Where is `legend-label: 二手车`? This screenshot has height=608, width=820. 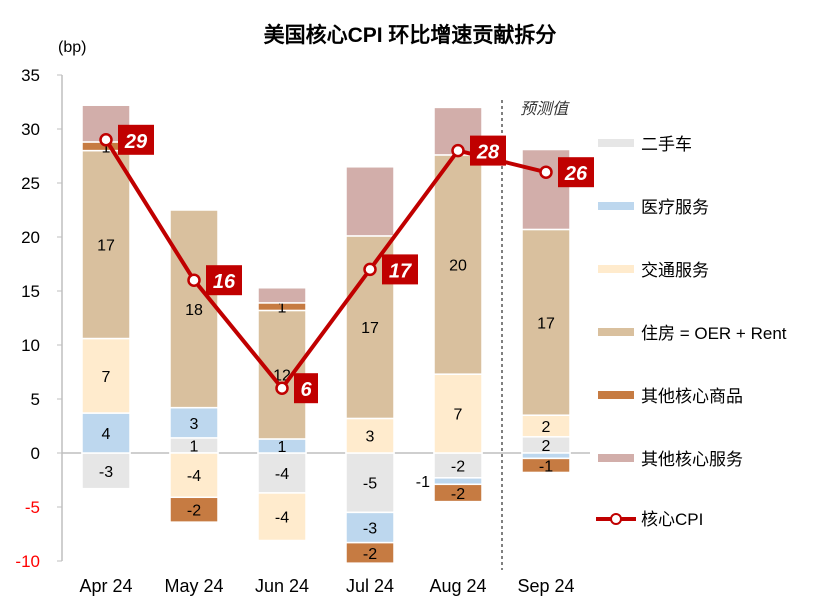 legend-label: 二手车 is located at coordinates (666, 144).